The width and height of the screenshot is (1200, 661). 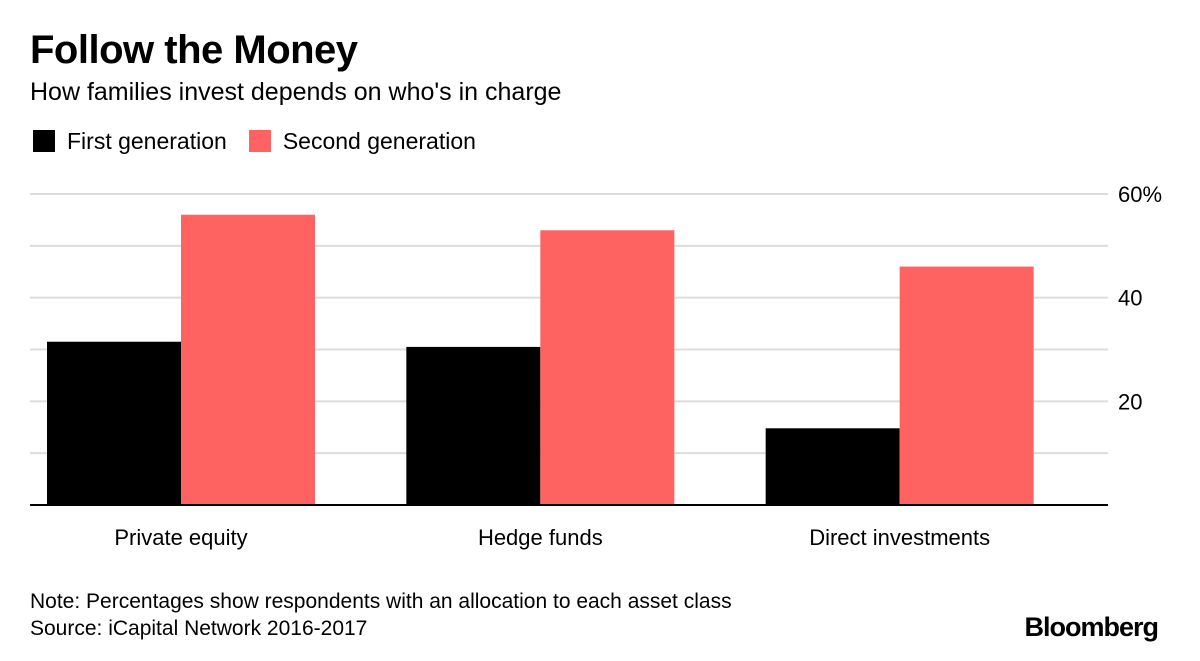 I want to click on legend: First generation Second generation, so click(x=265, y=141).